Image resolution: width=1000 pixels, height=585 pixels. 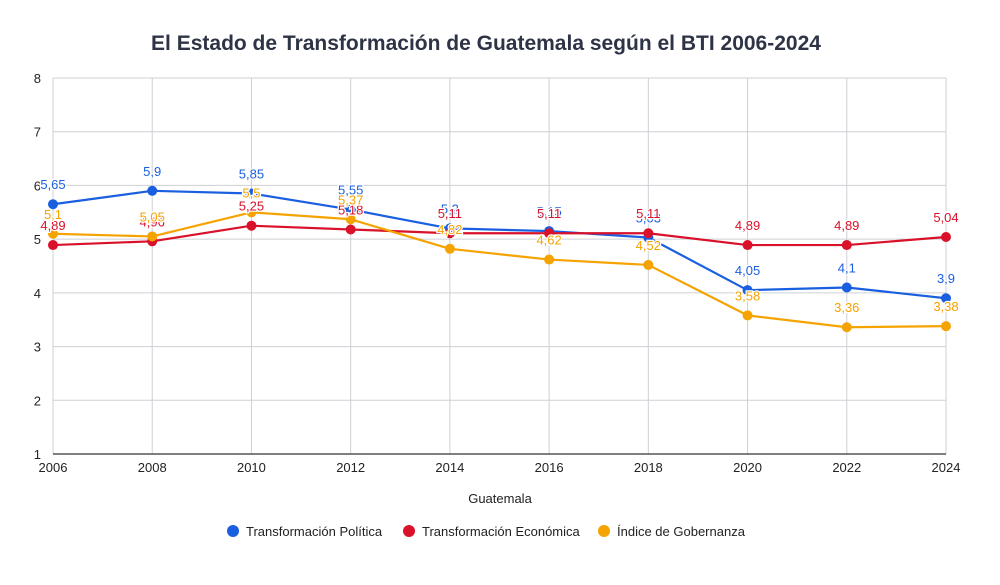 What do you see at coordinates (37, 454) in the screenshot?
I see `y-tick-label: 1` at bounding box center [37, 454].